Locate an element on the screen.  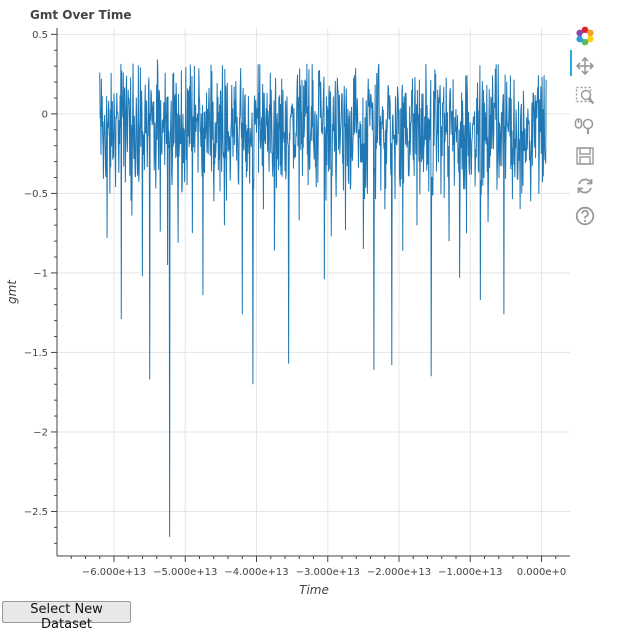
y-tick-label: 0 is located at coordinates (45, 114).